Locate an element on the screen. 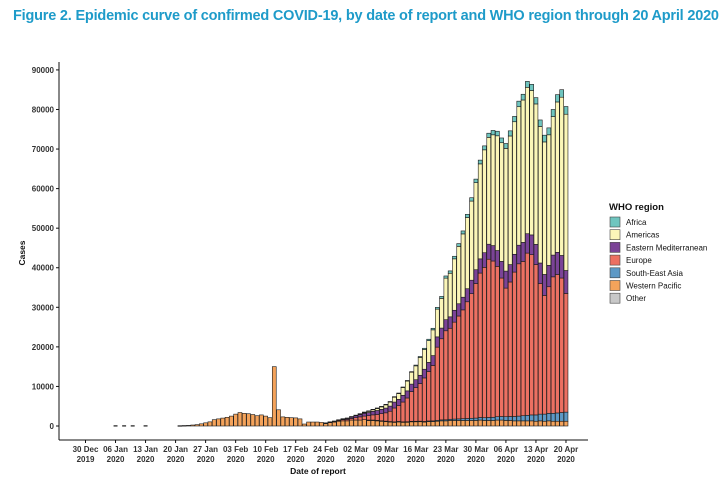 This screenshot has height=481, width=725. legend-label: South-East Asia is located at coordinates (654, 273).